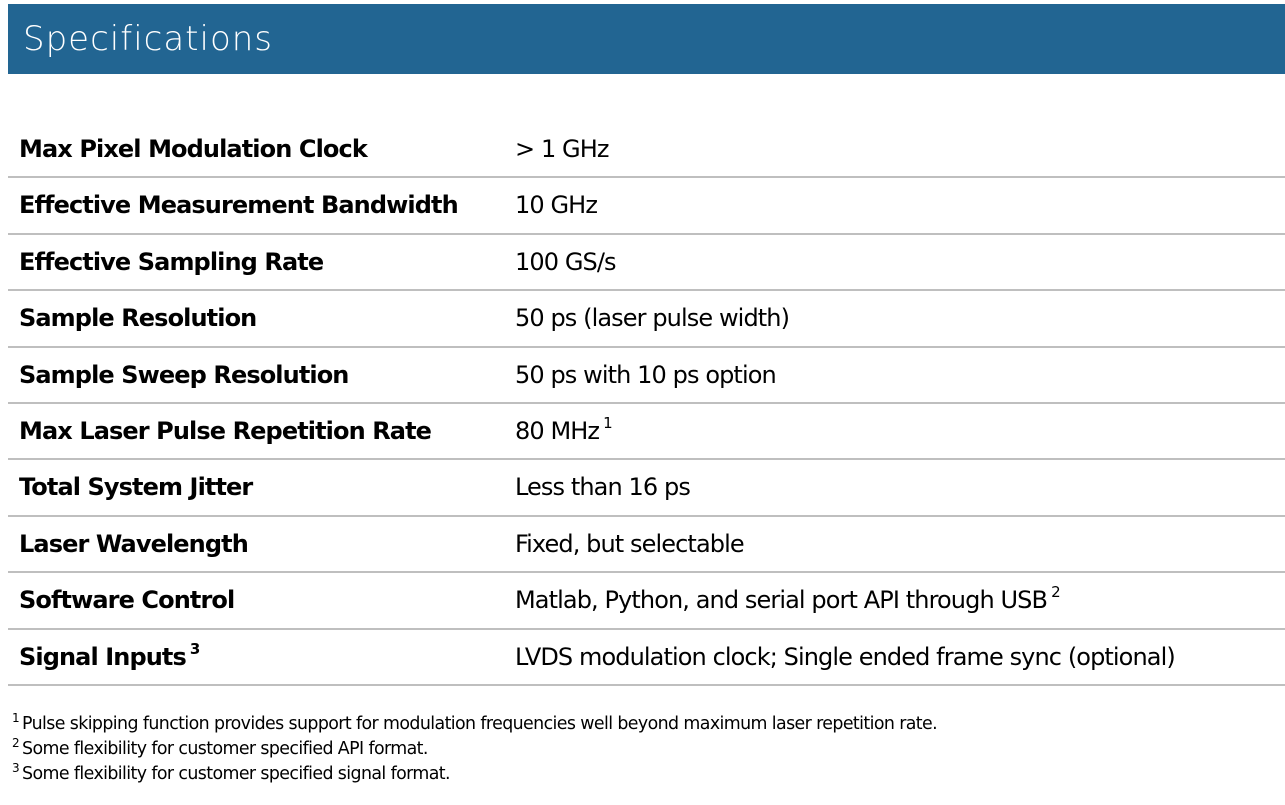 Image resolution: width=1285 pixels, height=805 pixels. Describe the element at coordinates (193, 149) in the screenshot. I see `spec-label: Max Pixel Modulation Clock` at that location.